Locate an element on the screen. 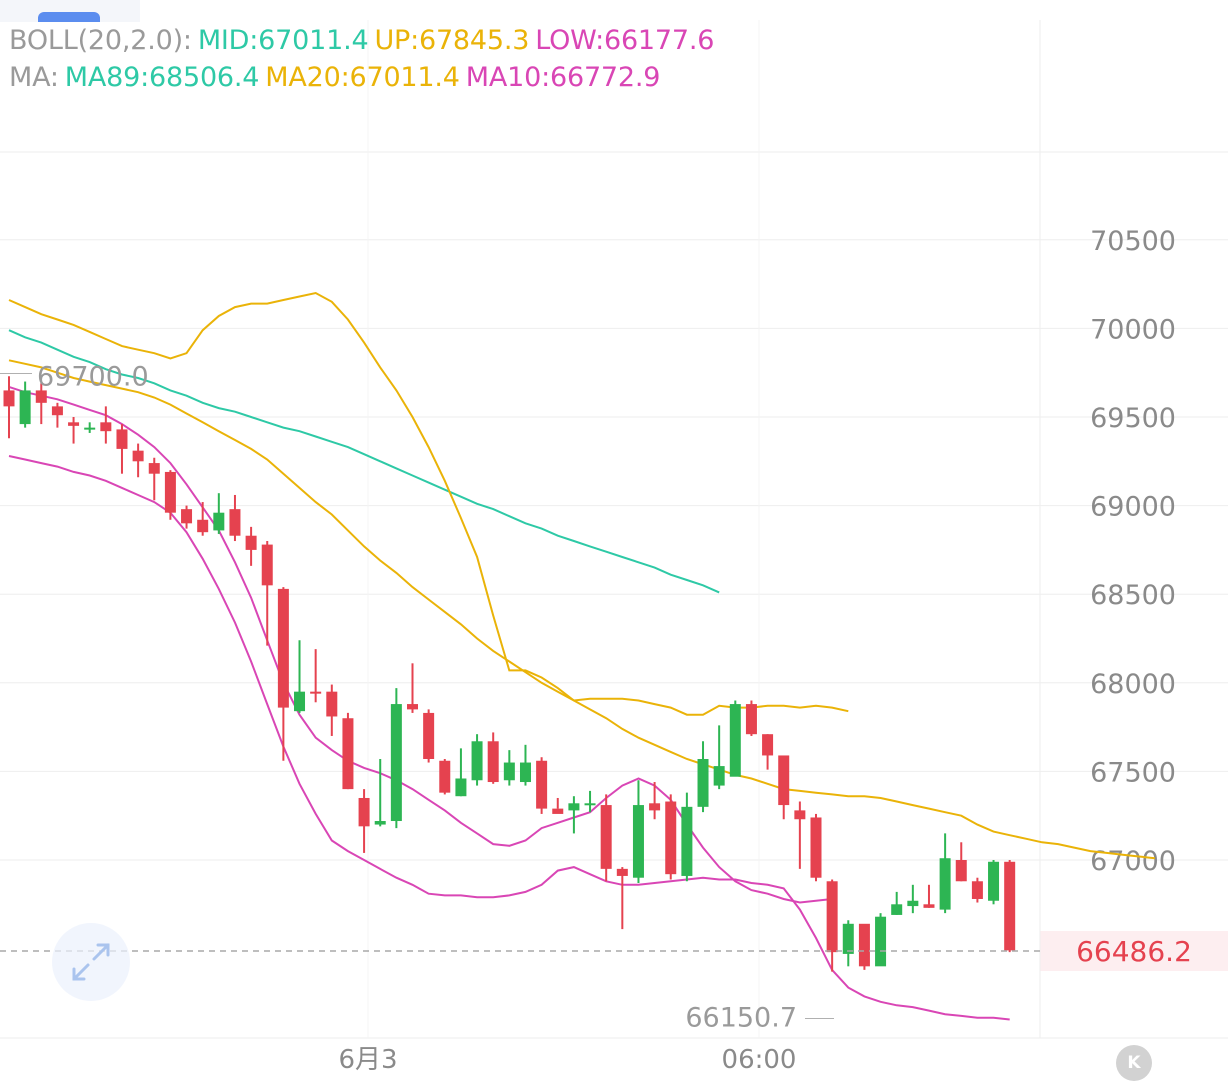 The image size is (1228, 1084). last-price-tag-bg is located at coordinates (1134, 951).